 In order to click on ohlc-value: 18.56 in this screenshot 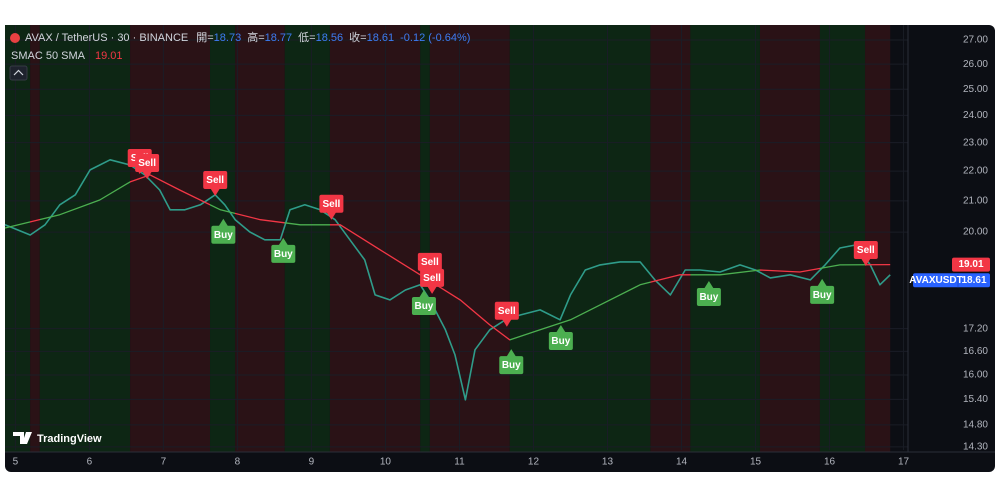, I will do `click(330, 38)`.